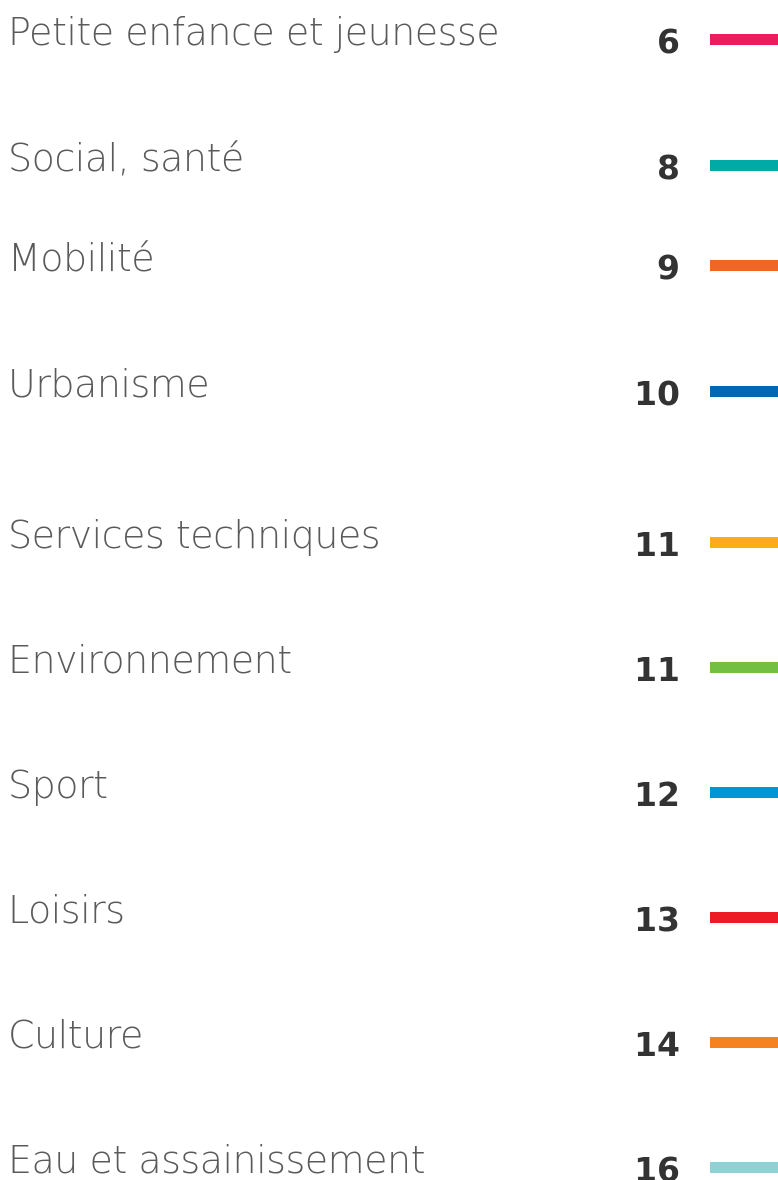 The width and height of the screenshot is (778, 1180). I want to click on section-label: Petite enfance et jeunesse, so click(254, 32).